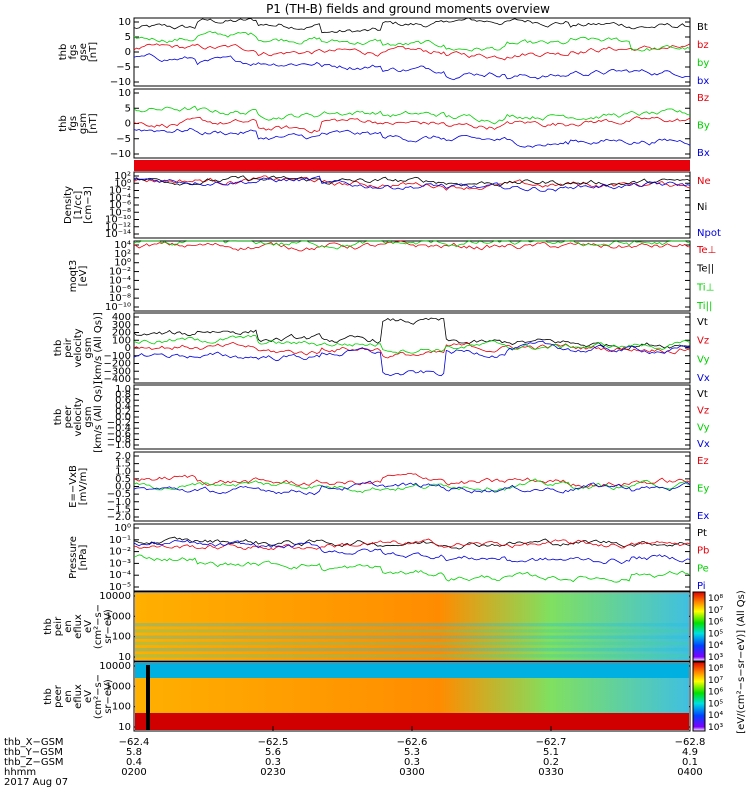 The height and width of the screenshot is (800, 750). What do you see at coordinates (412, 183) in the screenshot?
I see `series-Ne` at bounding box center [412, 183].